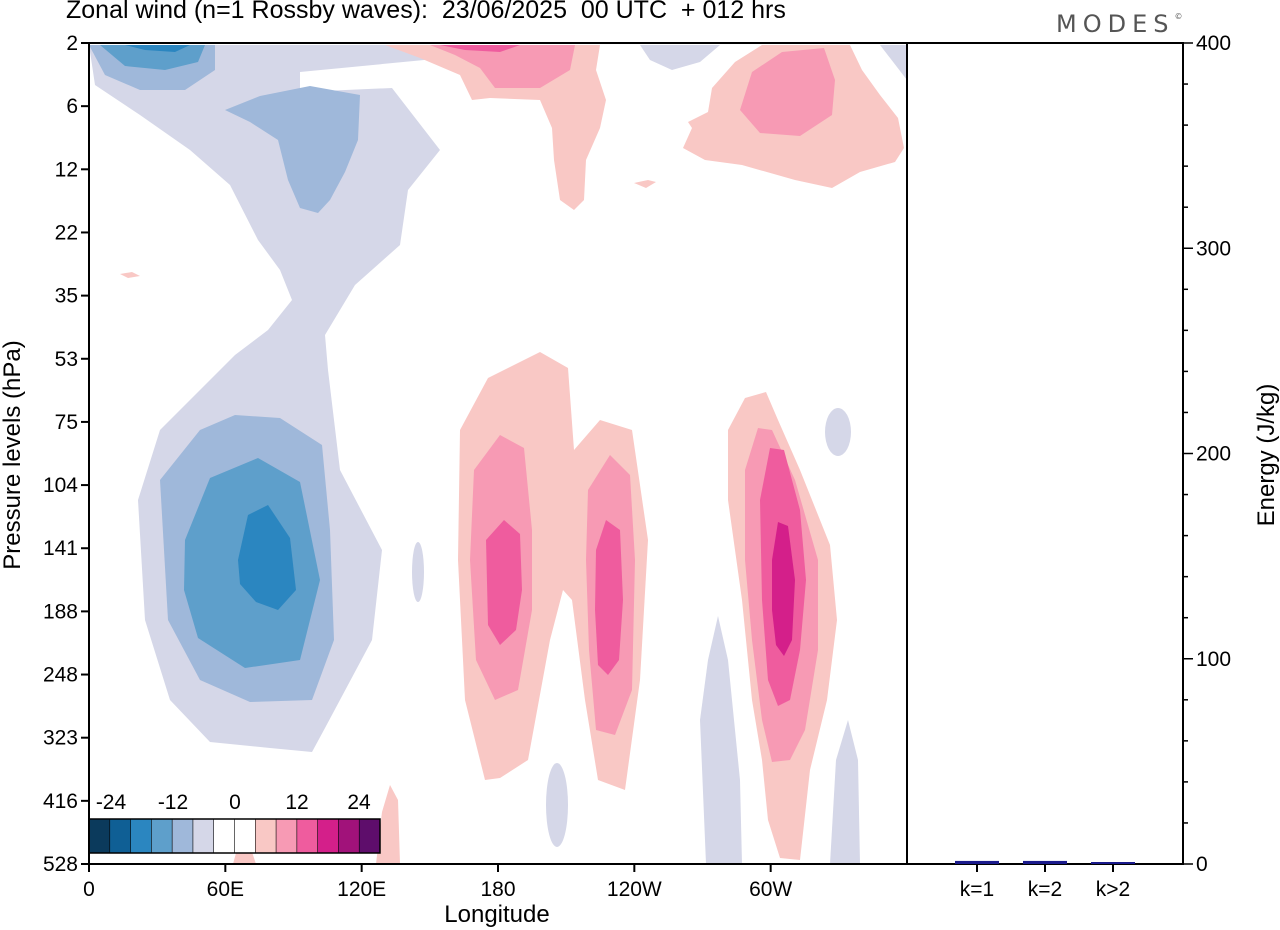 This screenshot has height=930, width=1280. I want to click on pressure-tick-label: 6, so click(72, 106).